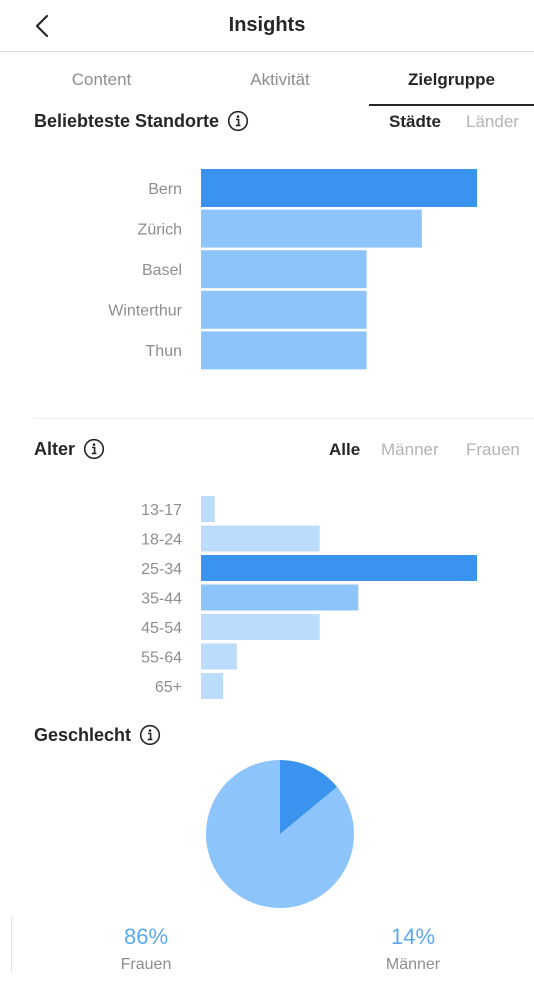 Image resolution: width=534 pixels, height=990 pixels. I want to click on female-percent: 86%, so click(146, 936).